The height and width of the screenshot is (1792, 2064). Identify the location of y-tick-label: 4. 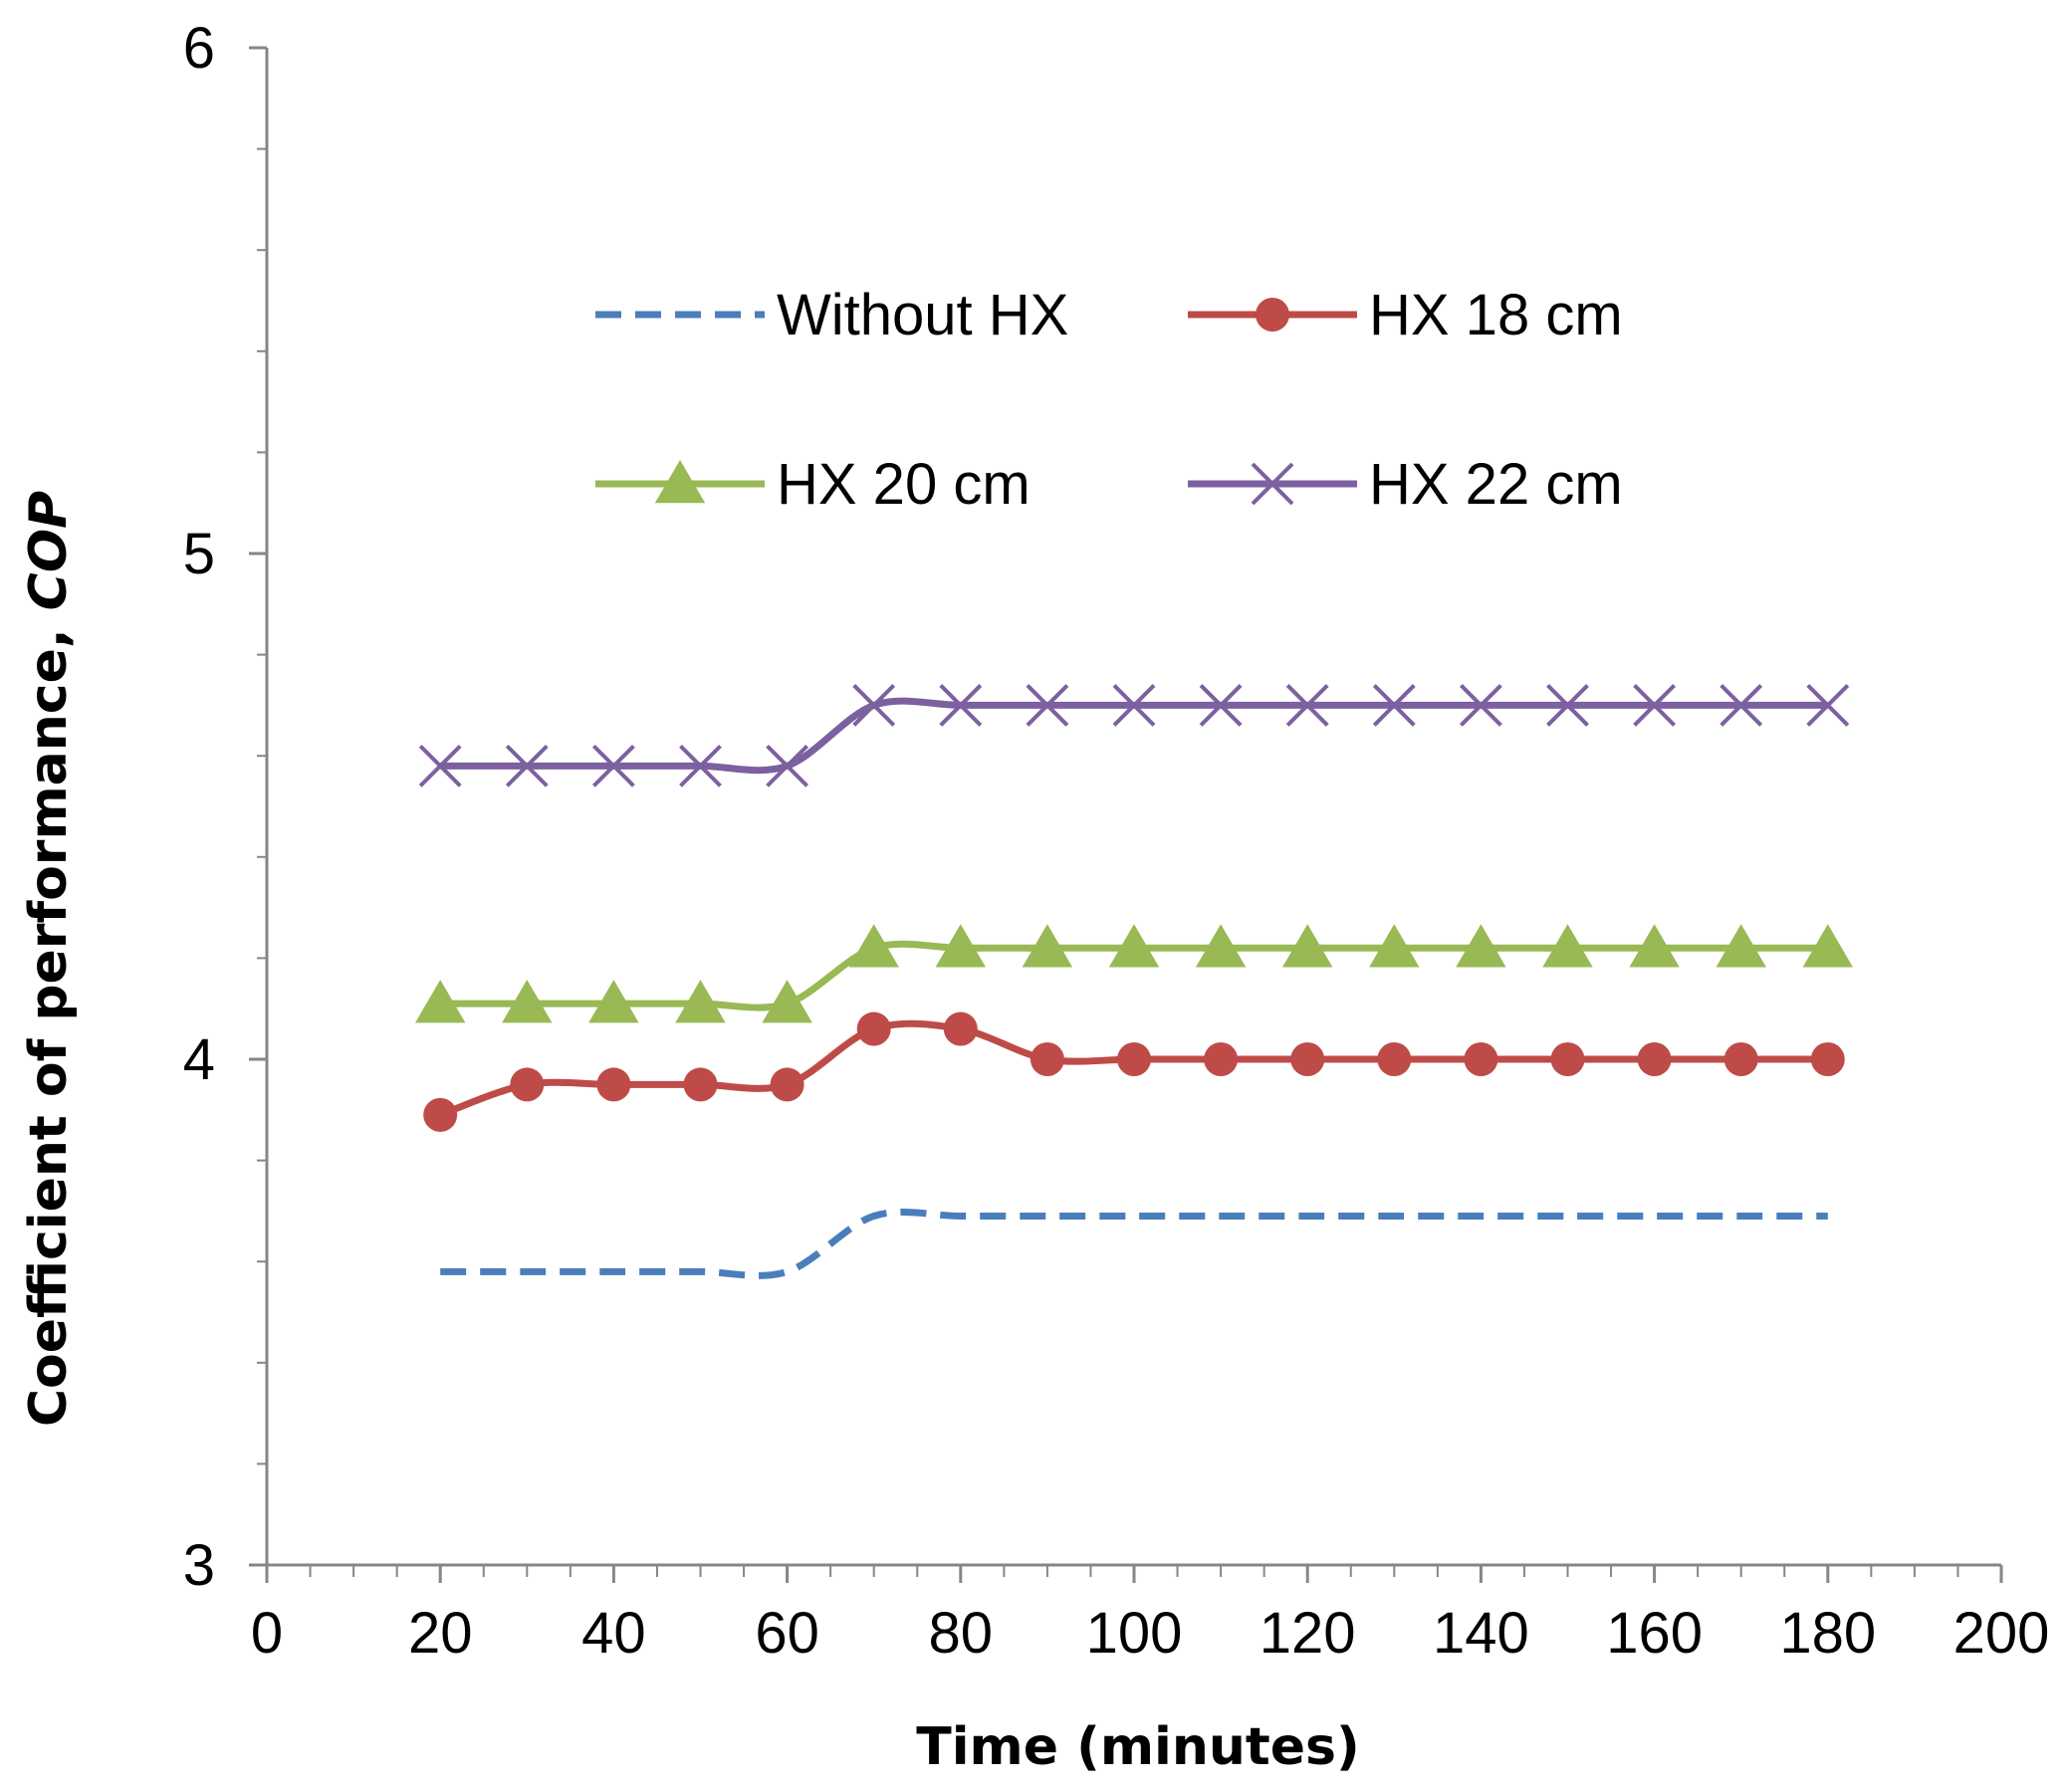
(199, 1059).